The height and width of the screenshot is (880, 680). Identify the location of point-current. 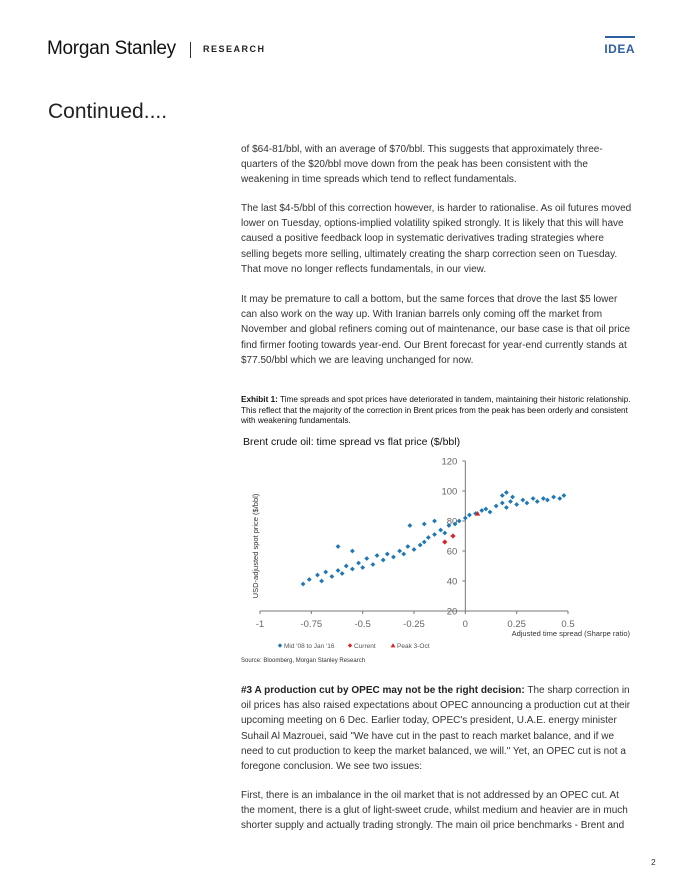
(453, 536).